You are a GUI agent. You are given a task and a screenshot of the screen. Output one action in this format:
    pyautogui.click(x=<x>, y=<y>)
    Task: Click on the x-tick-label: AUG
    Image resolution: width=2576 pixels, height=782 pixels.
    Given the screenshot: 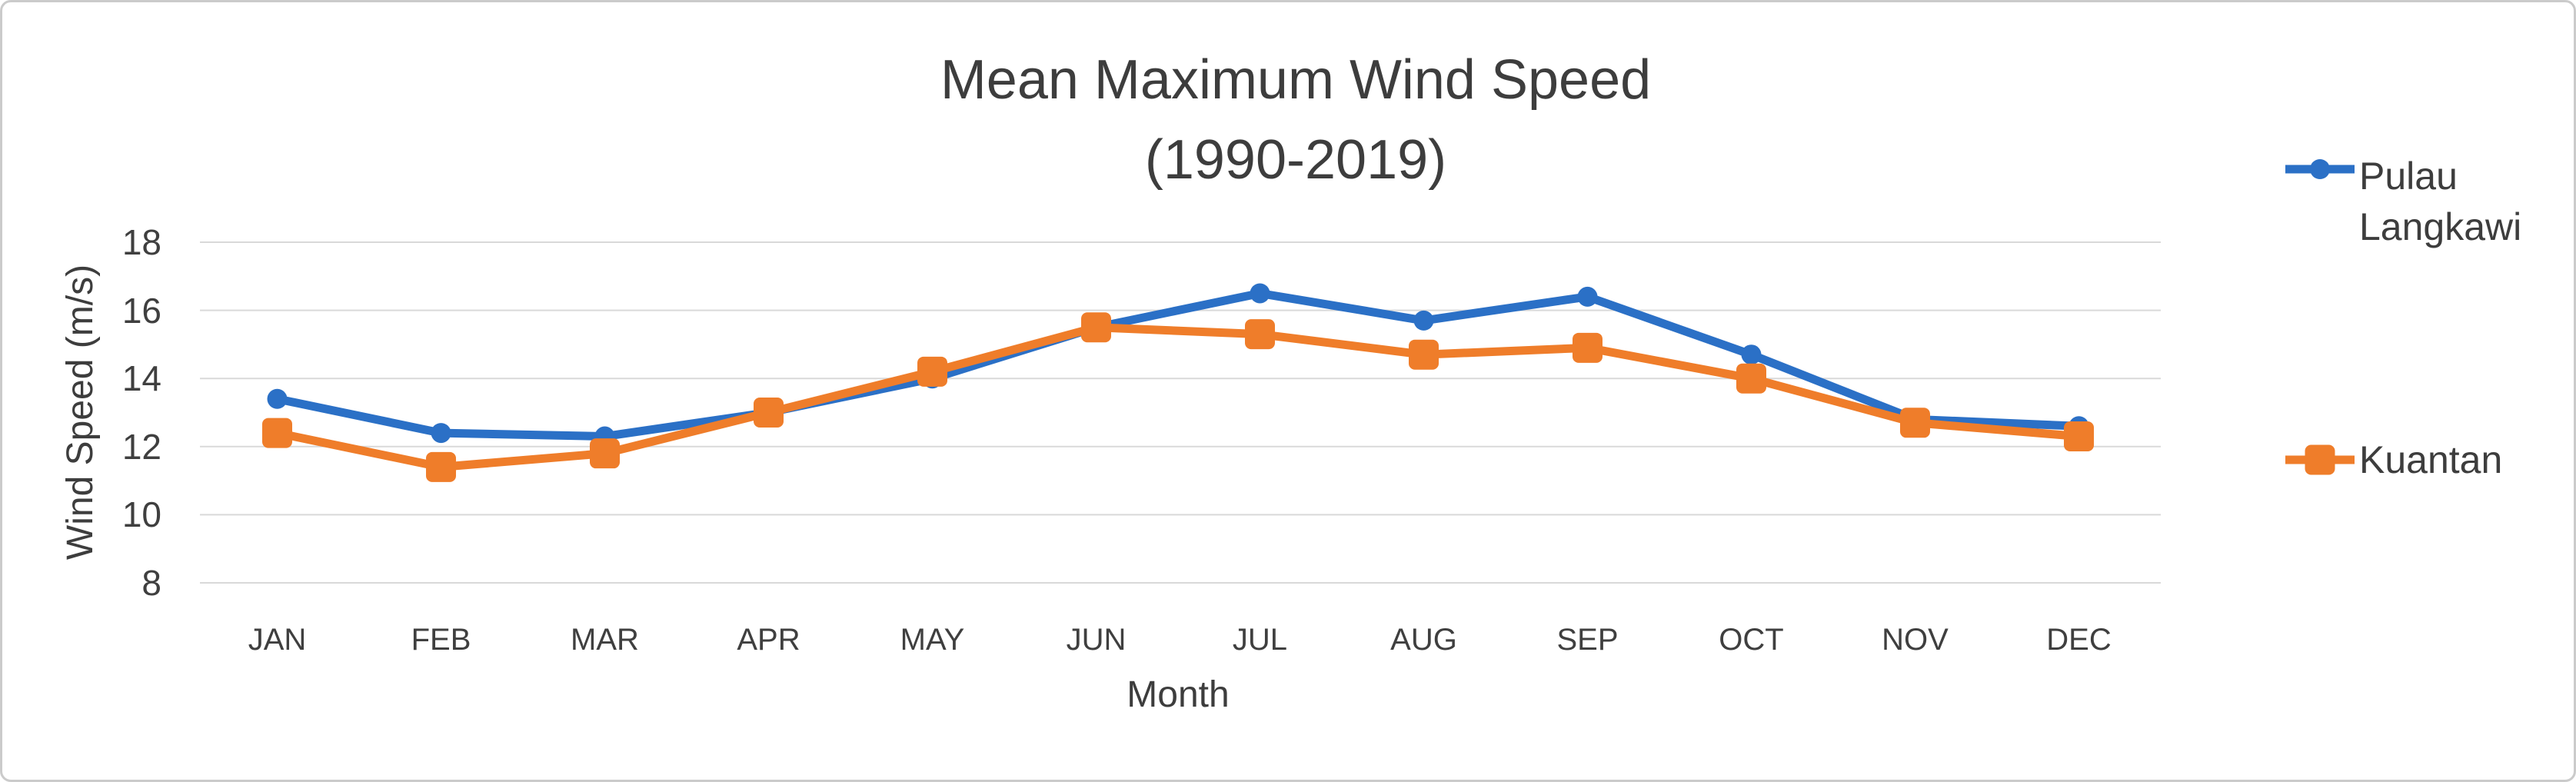 What is the action you would take?
    pyautogui.click(x=1424, y=640)
    